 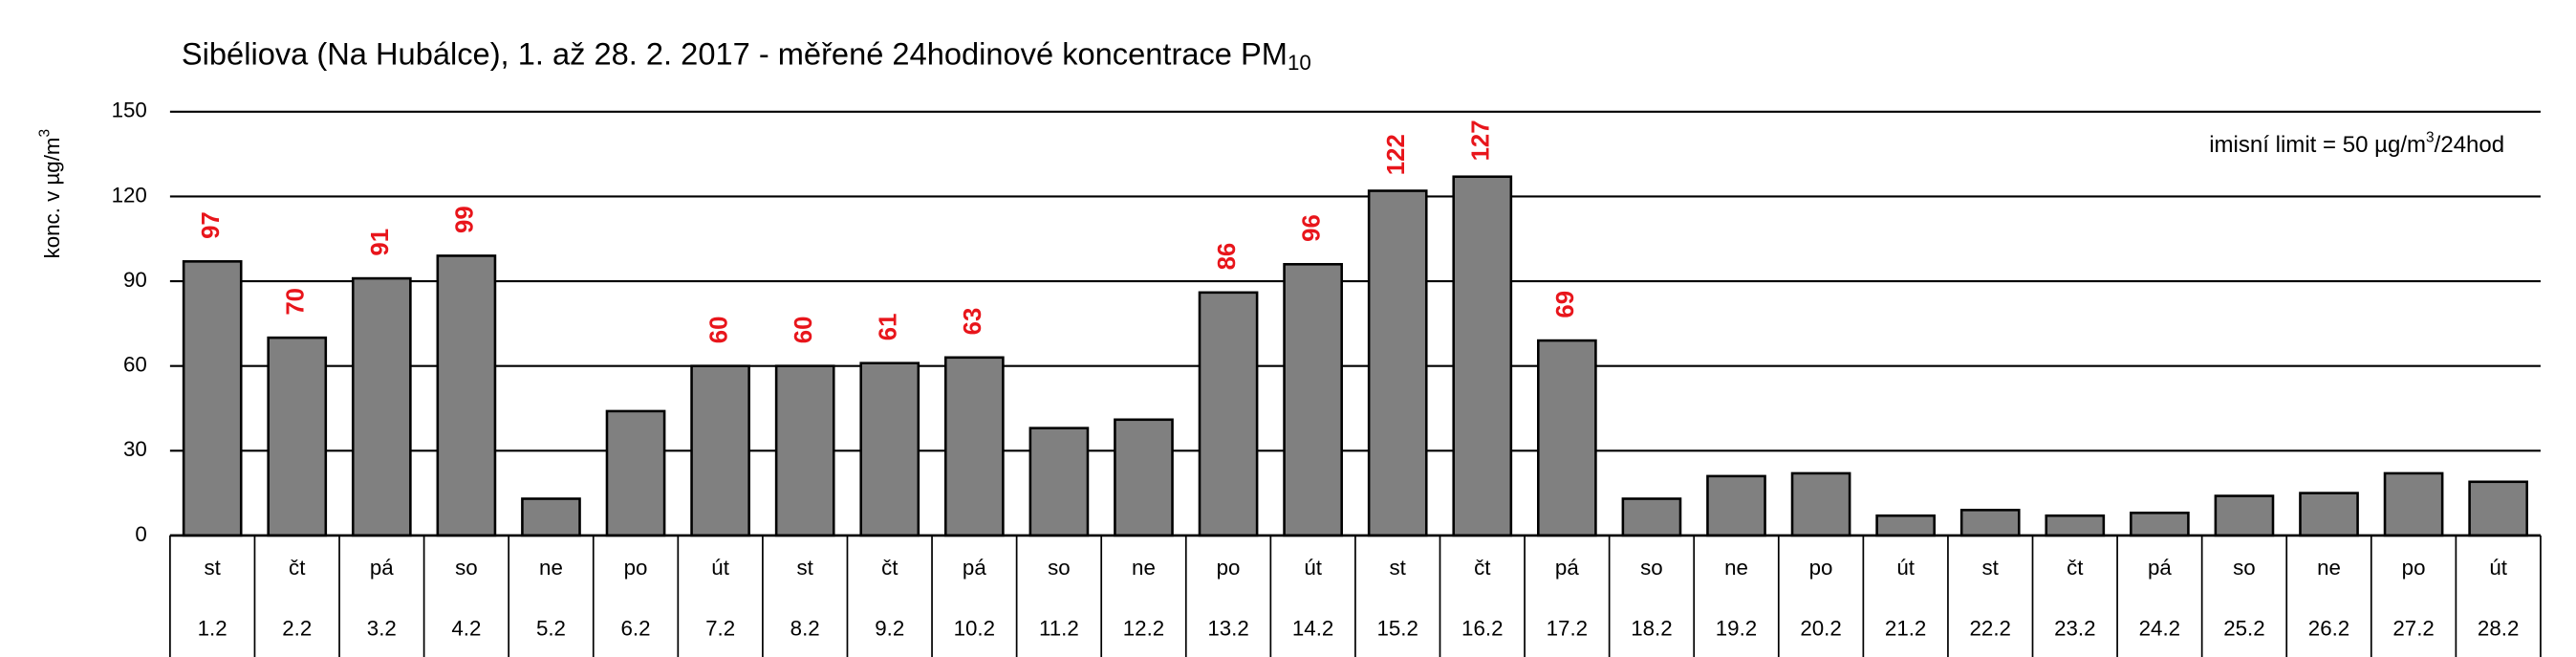 I want to click on x-tick-label: 15.2, so click(x=1397, y=629).